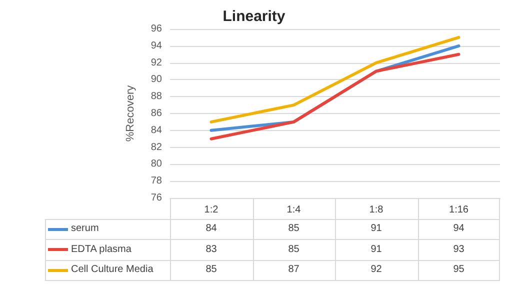 This screenshot has height=289, width=508. Describe the element at coordinates (376, 210) in the screenshot. I see `x-tick-label: 1:8` at that location.